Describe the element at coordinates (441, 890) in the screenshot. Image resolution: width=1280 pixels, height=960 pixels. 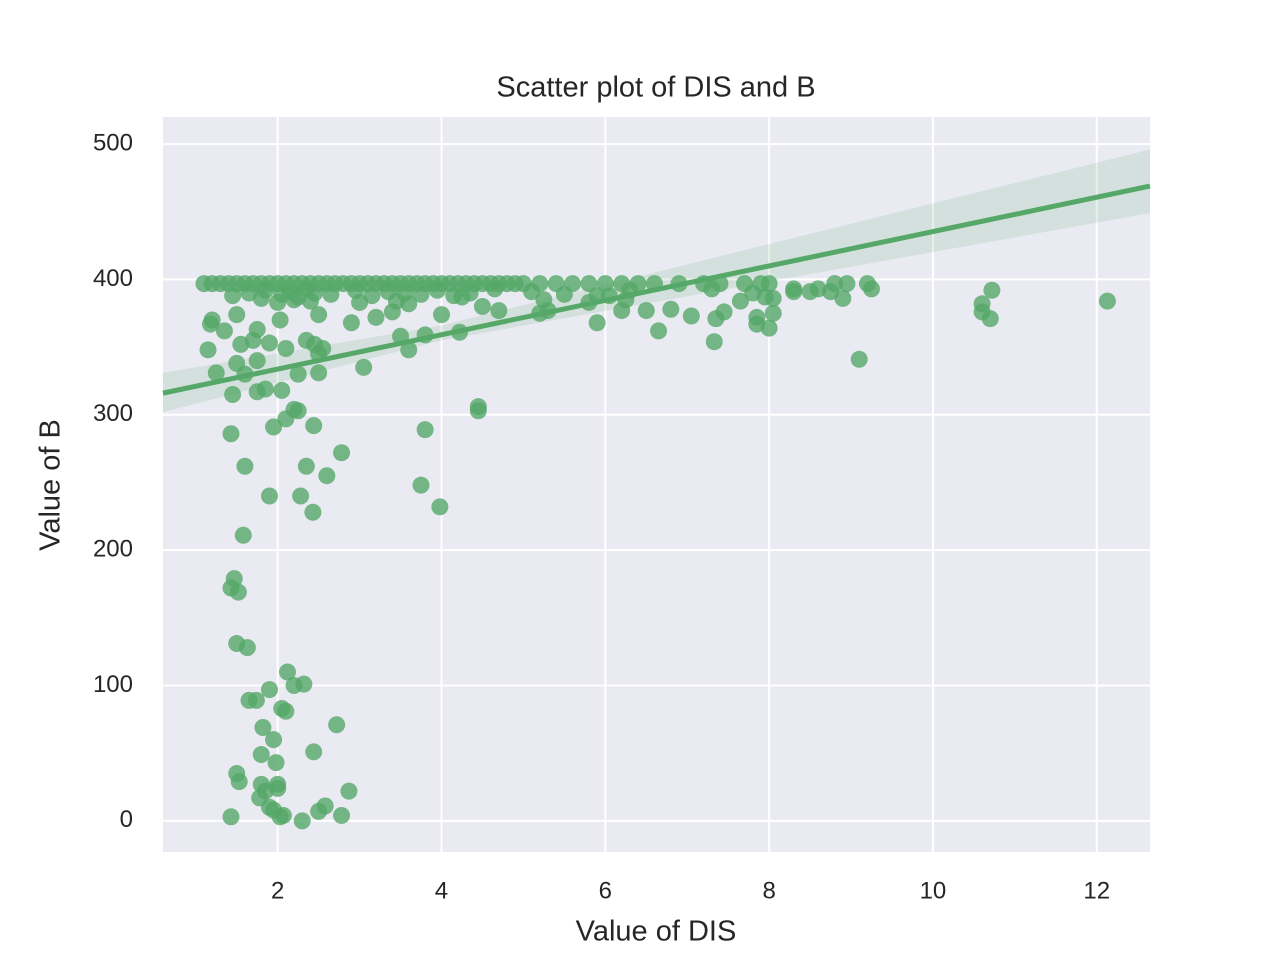
I see `x-tick-label: 4` at that location.